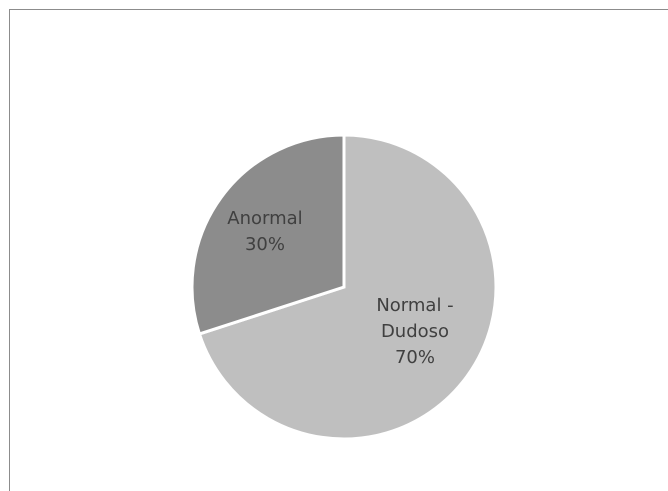 The height and width of the screenshot is (491, 668). I want to click on data-label-name-1-0: Anormal, so click(264, 218).